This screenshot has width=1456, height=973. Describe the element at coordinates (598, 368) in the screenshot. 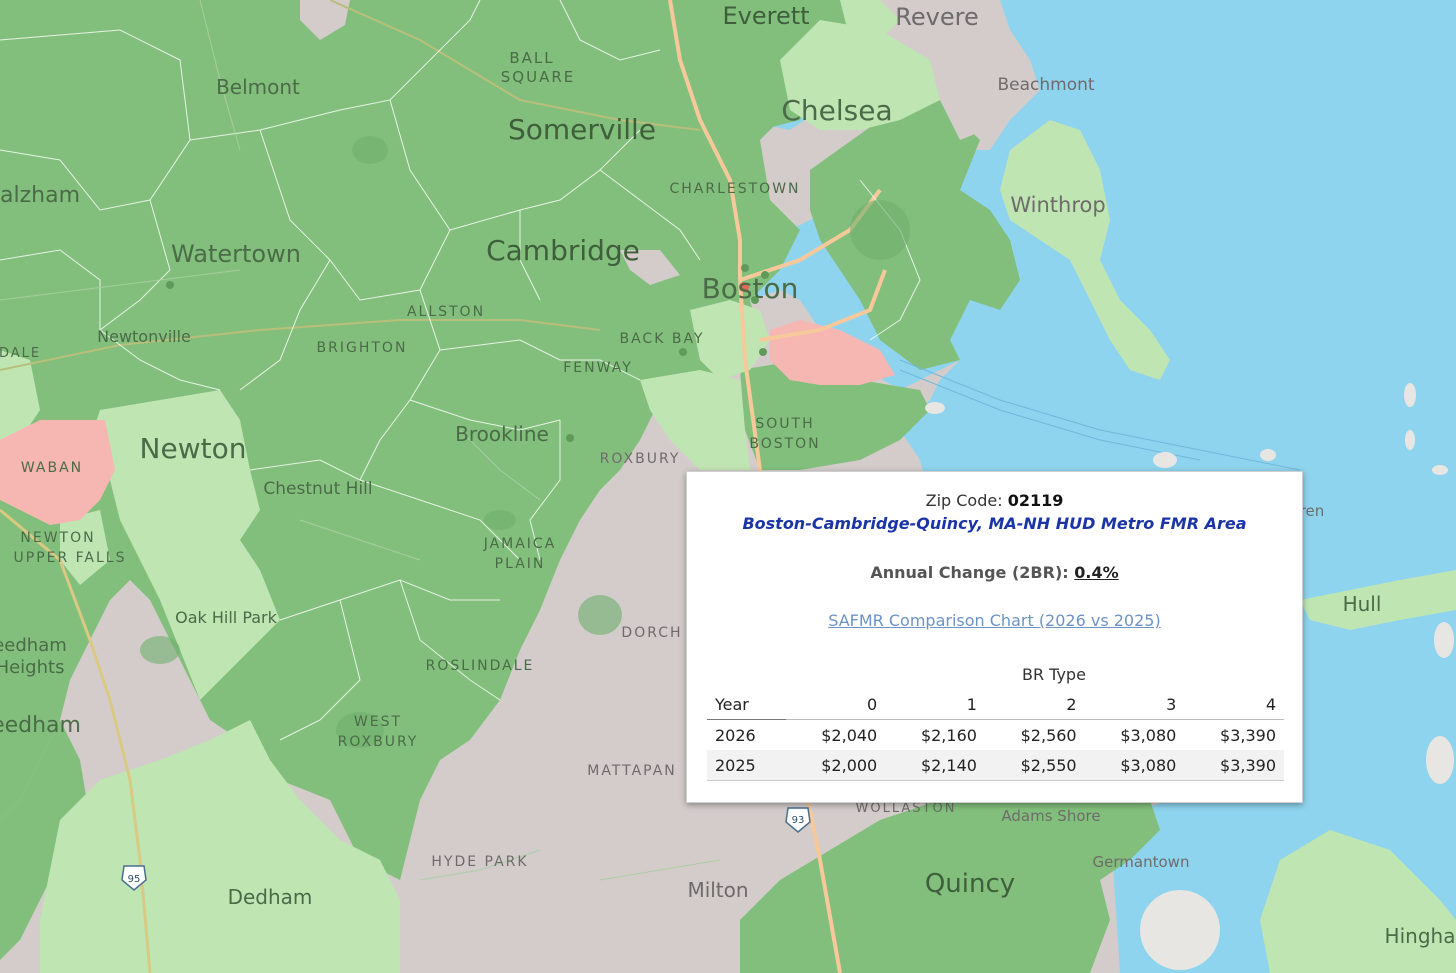

I see `label-fenway: FENWAY` at that location.